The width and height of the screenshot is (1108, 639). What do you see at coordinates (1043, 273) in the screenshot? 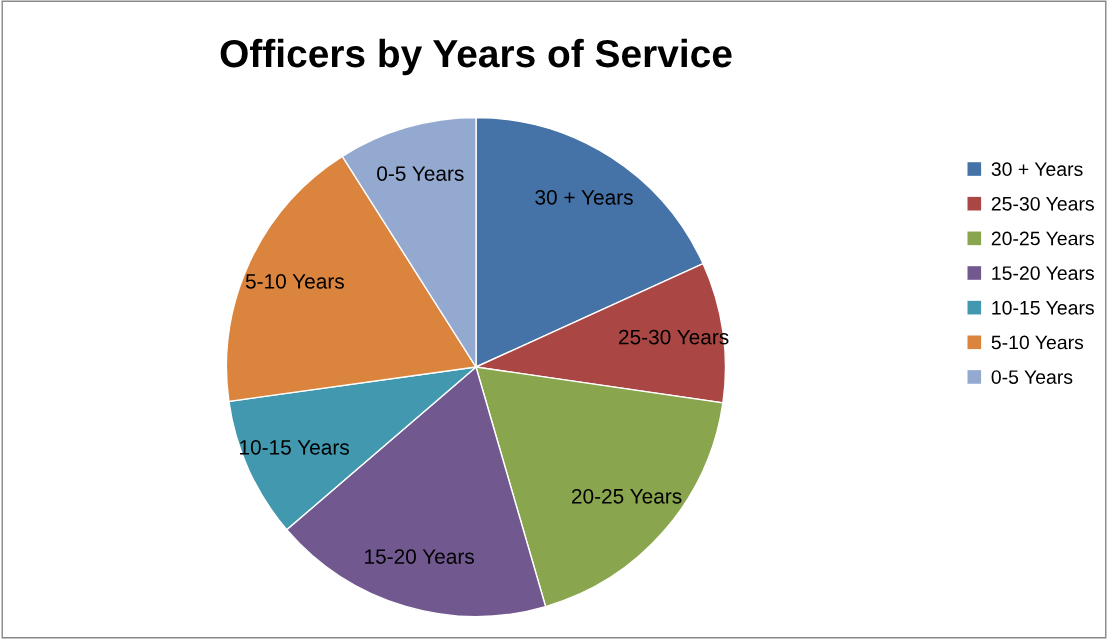
I see `legend-label: 15-20 Years` at bounding box center [1043, 273].